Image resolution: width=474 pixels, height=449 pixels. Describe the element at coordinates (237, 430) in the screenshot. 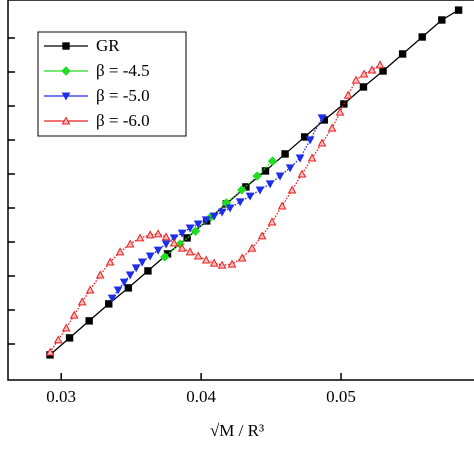

I see `x-axis-label: √M / R³` at that location.